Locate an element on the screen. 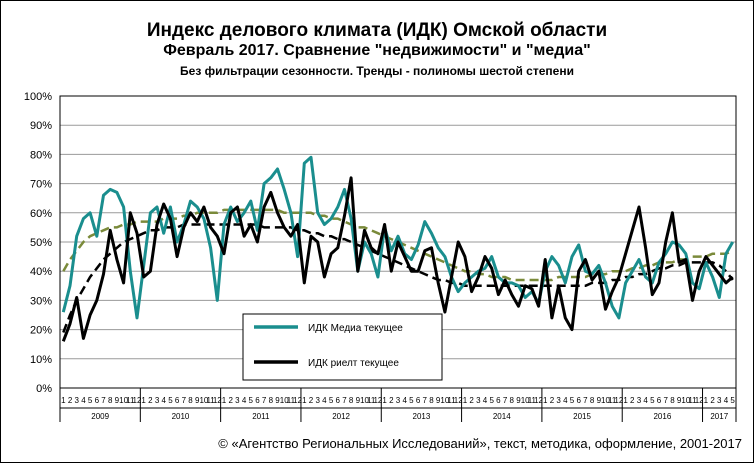 The image size is (754, 463). year-label: 2016 is located at coordinates (662, 416).